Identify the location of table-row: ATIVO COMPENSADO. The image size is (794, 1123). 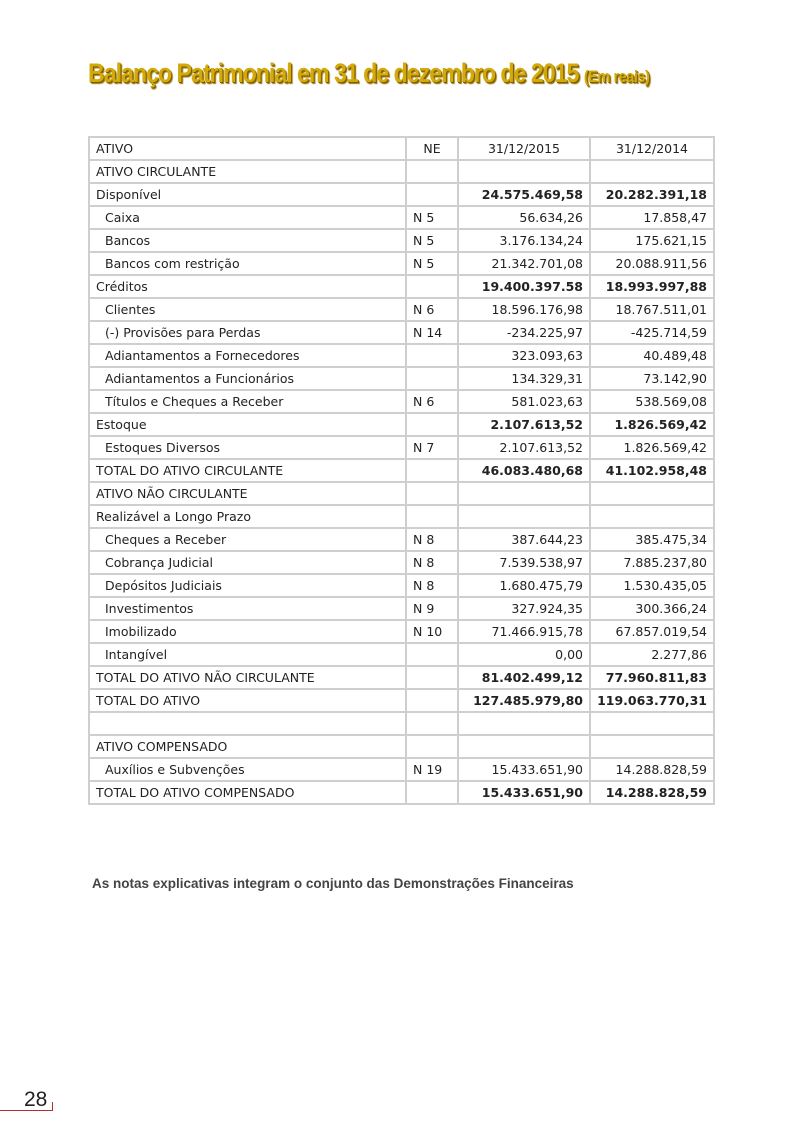
(401, 746).